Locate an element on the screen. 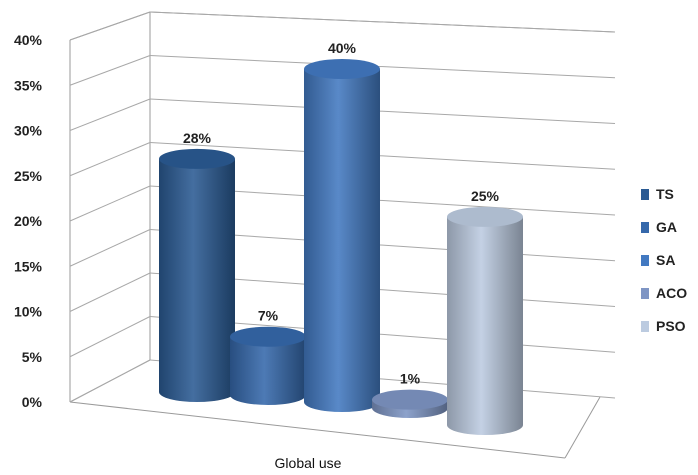 The height and width of the screenshot is (475, 698). bar-ts is located at coordinates (197, 275).